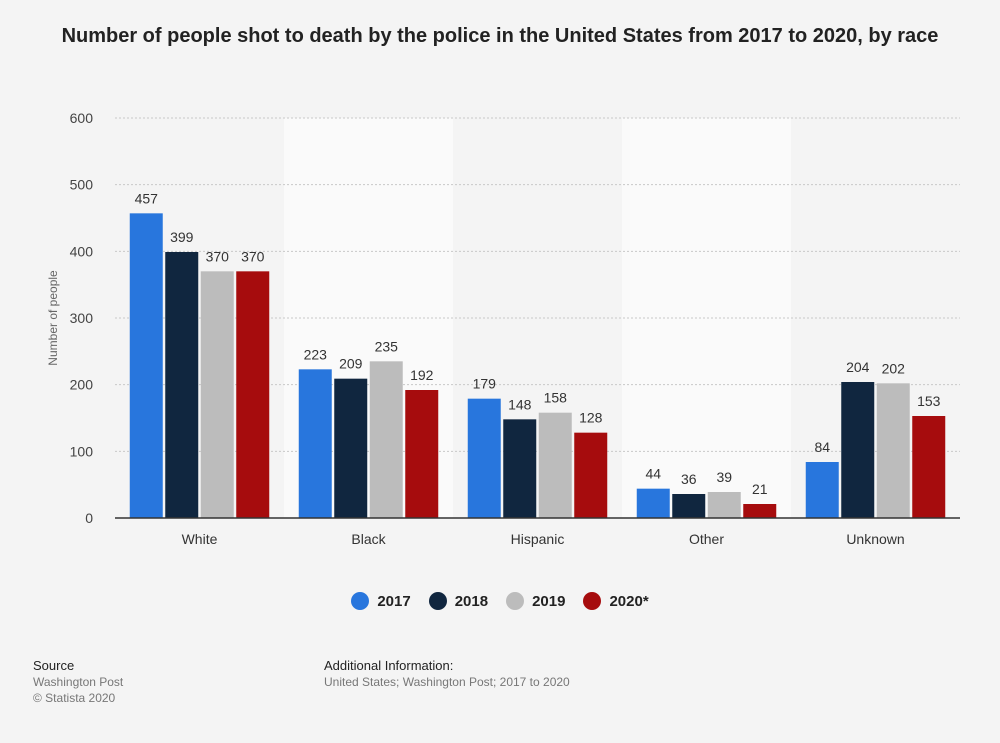  Describe the element at coordinates (74, 698) in the screenshot. I see `copyright-line: © Statista 2020` at that location.